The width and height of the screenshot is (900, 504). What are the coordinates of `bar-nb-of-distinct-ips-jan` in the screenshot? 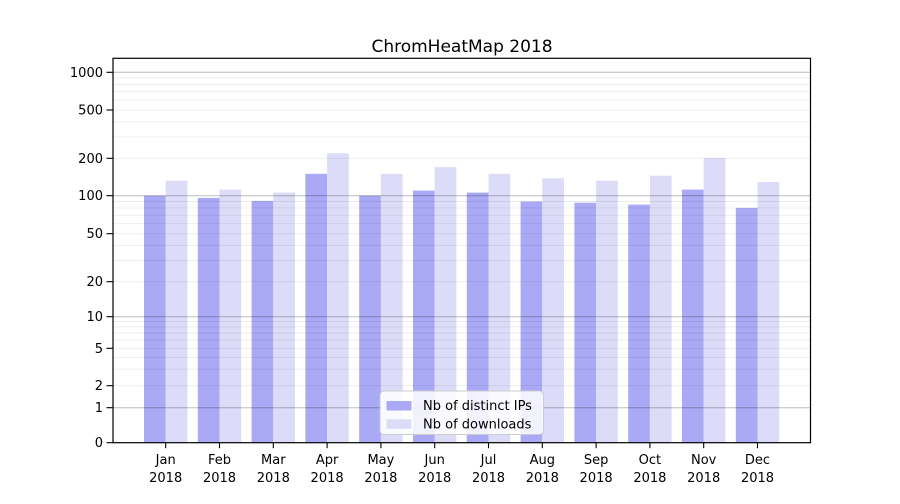 It's located at (155, 319).